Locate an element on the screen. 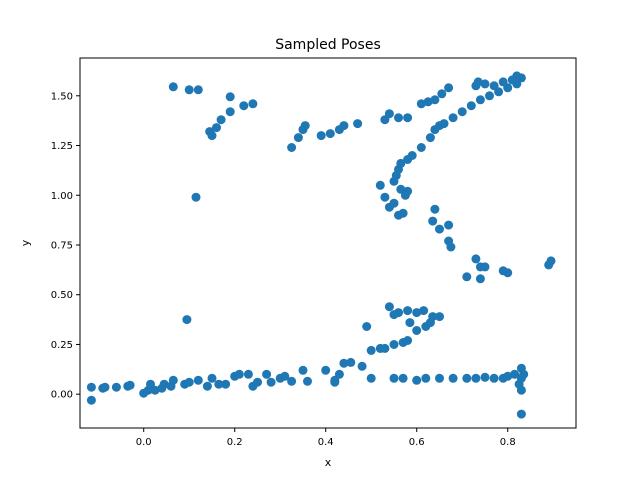  y-tick-label: 0.50 is located at coordinates (62, 295).